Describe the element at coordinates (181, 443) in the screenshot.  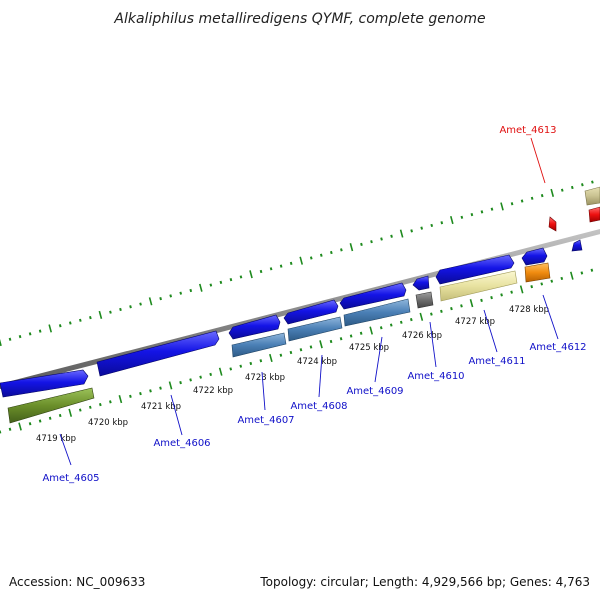
I see `gene-label-amet-4606: Amet_4606` at that location.